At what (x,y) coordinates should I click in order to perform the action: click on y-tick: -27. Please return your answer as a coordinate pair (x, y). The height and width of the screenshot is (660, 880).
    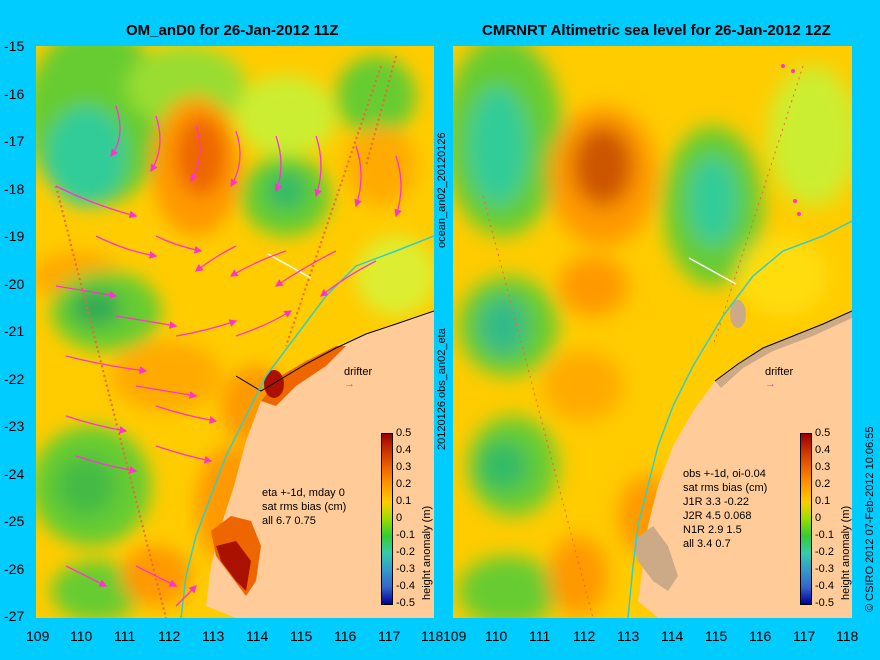
    Looking at the image, I should click on (14, 616).